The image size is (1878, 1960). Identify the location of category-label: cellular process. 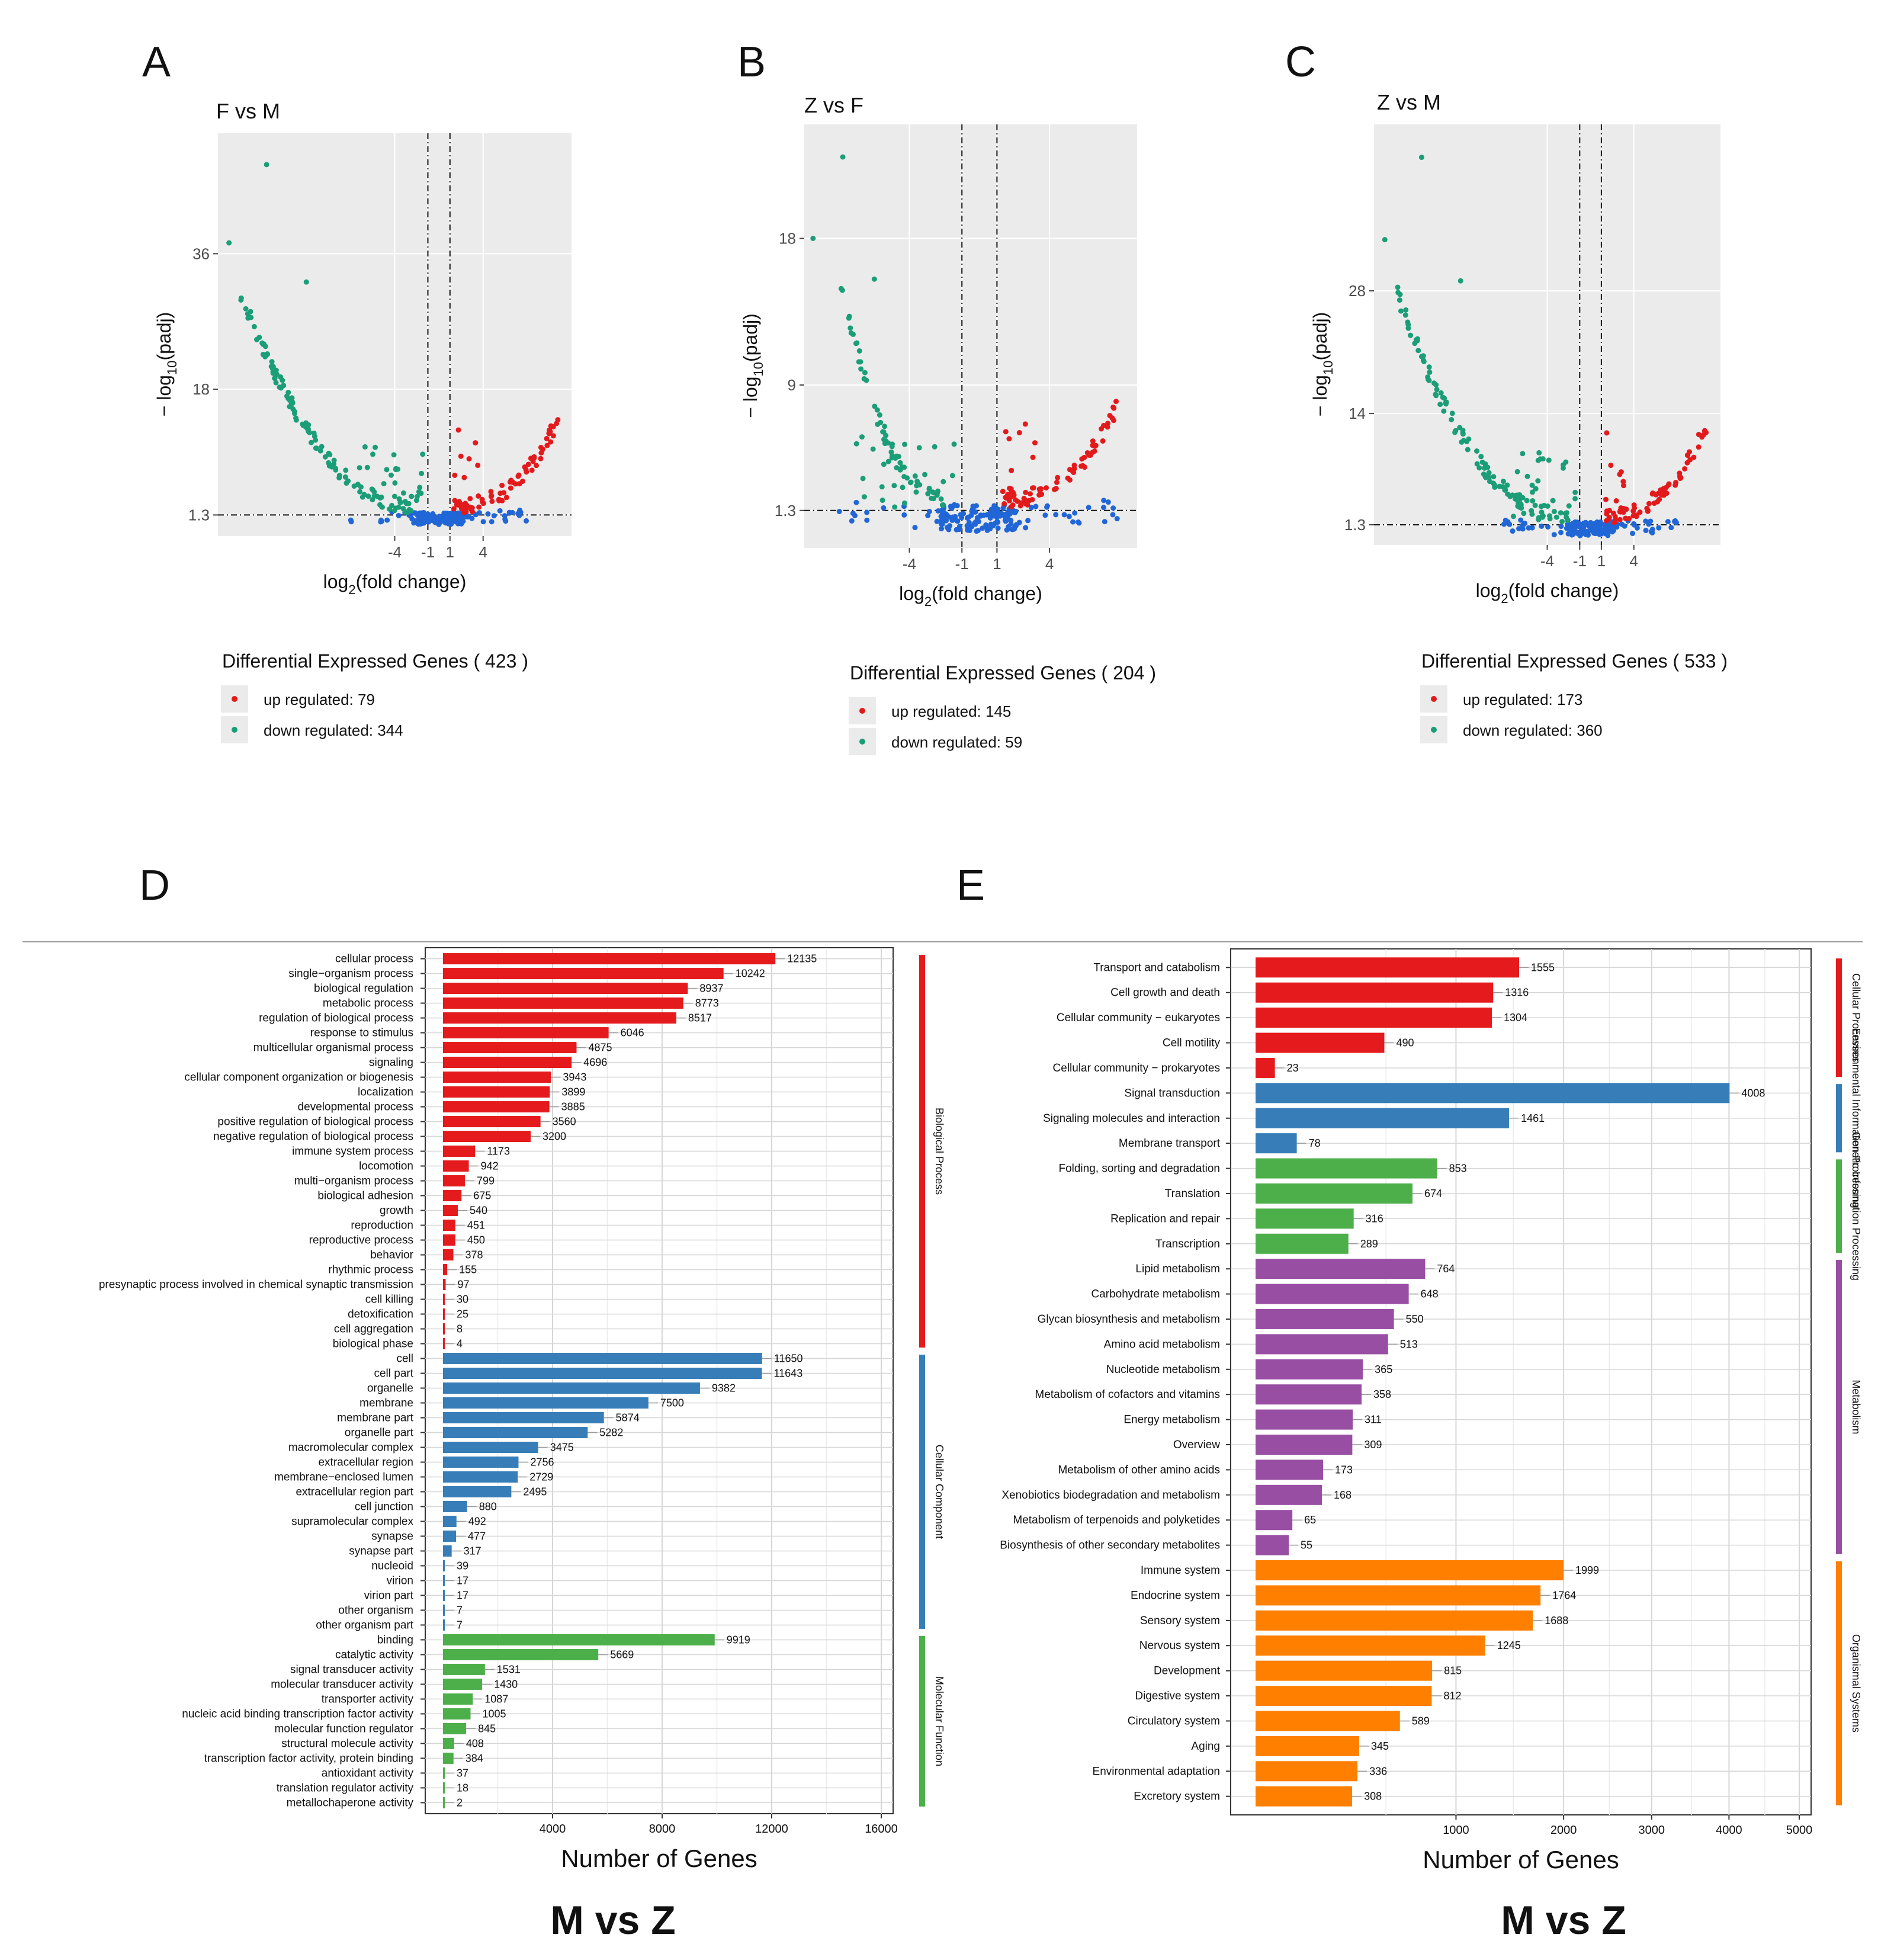
(374, 959).